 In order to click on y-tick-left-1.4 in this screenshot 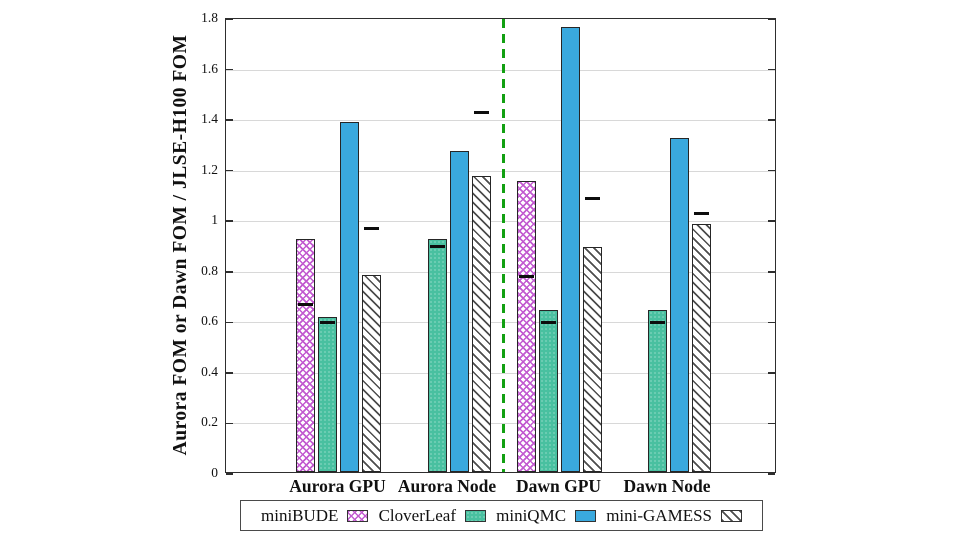, I will do `click(229, 120)`.